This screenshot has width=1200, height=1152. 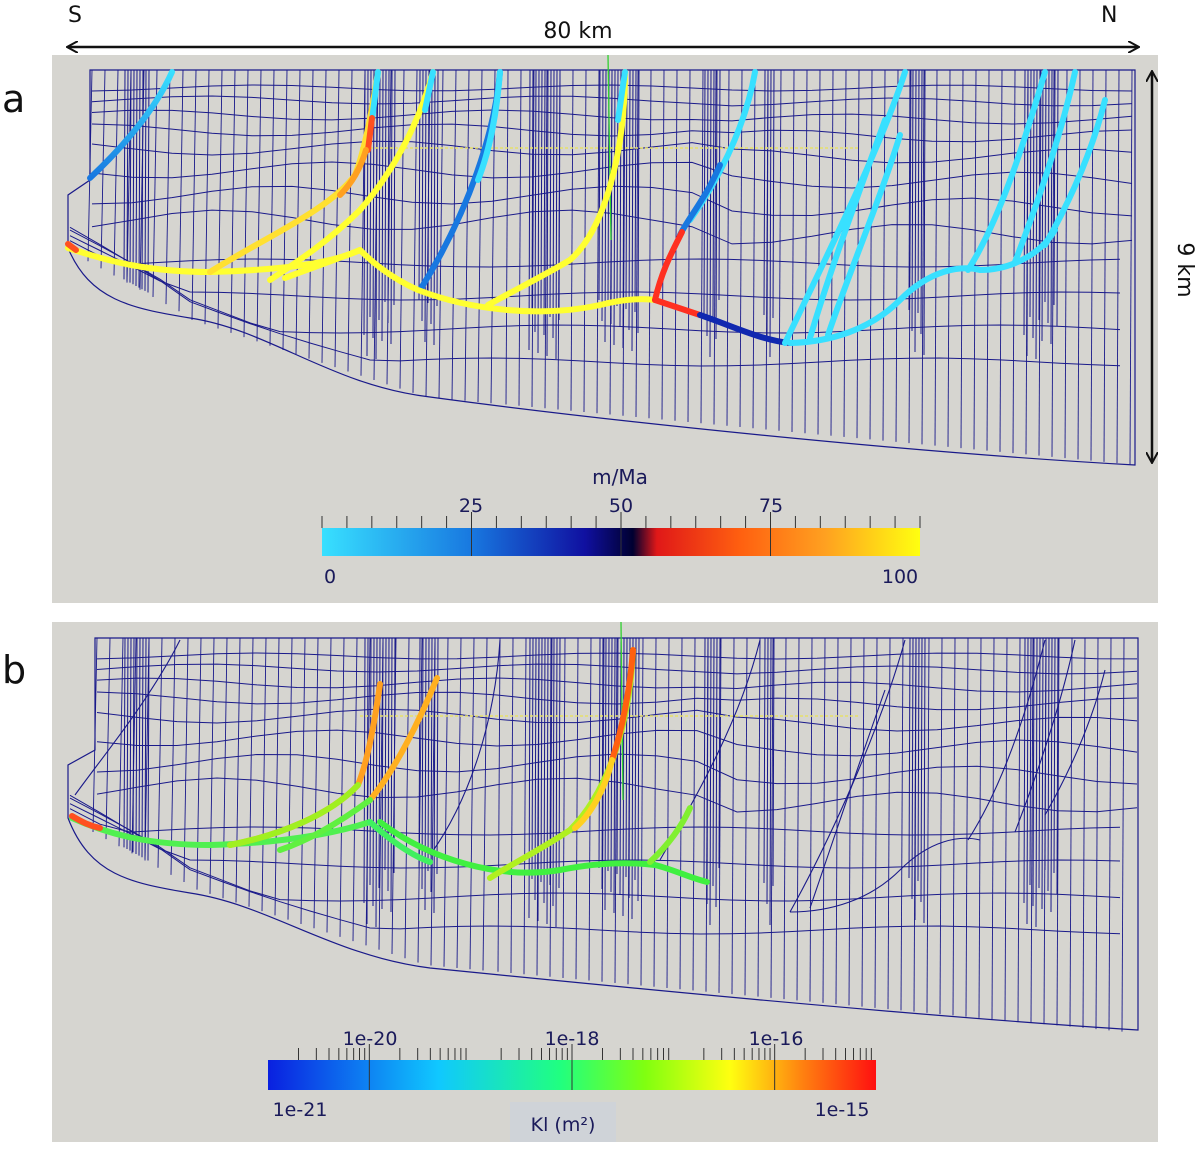 I want to click on fault-a-5-top, so click(x=621, y=96).